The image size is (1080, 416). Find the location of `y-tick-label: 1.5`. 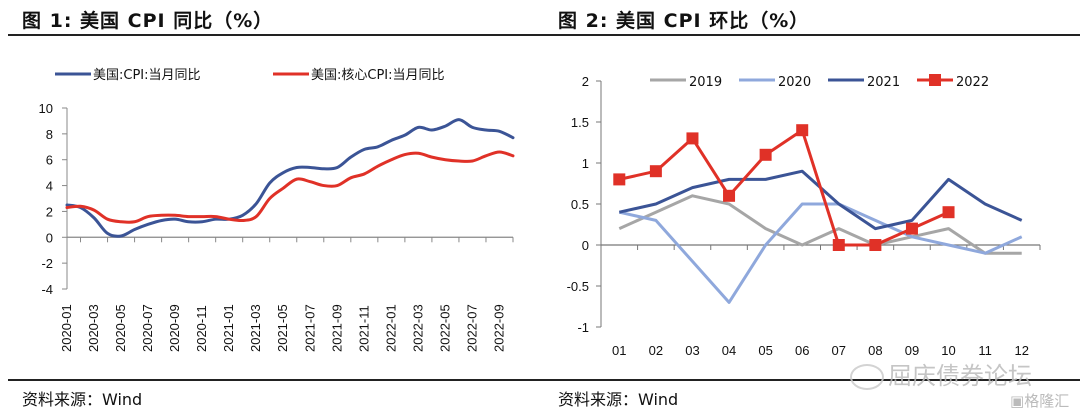

y-tick-label: 1.5 is located at coordinates (580, 122).